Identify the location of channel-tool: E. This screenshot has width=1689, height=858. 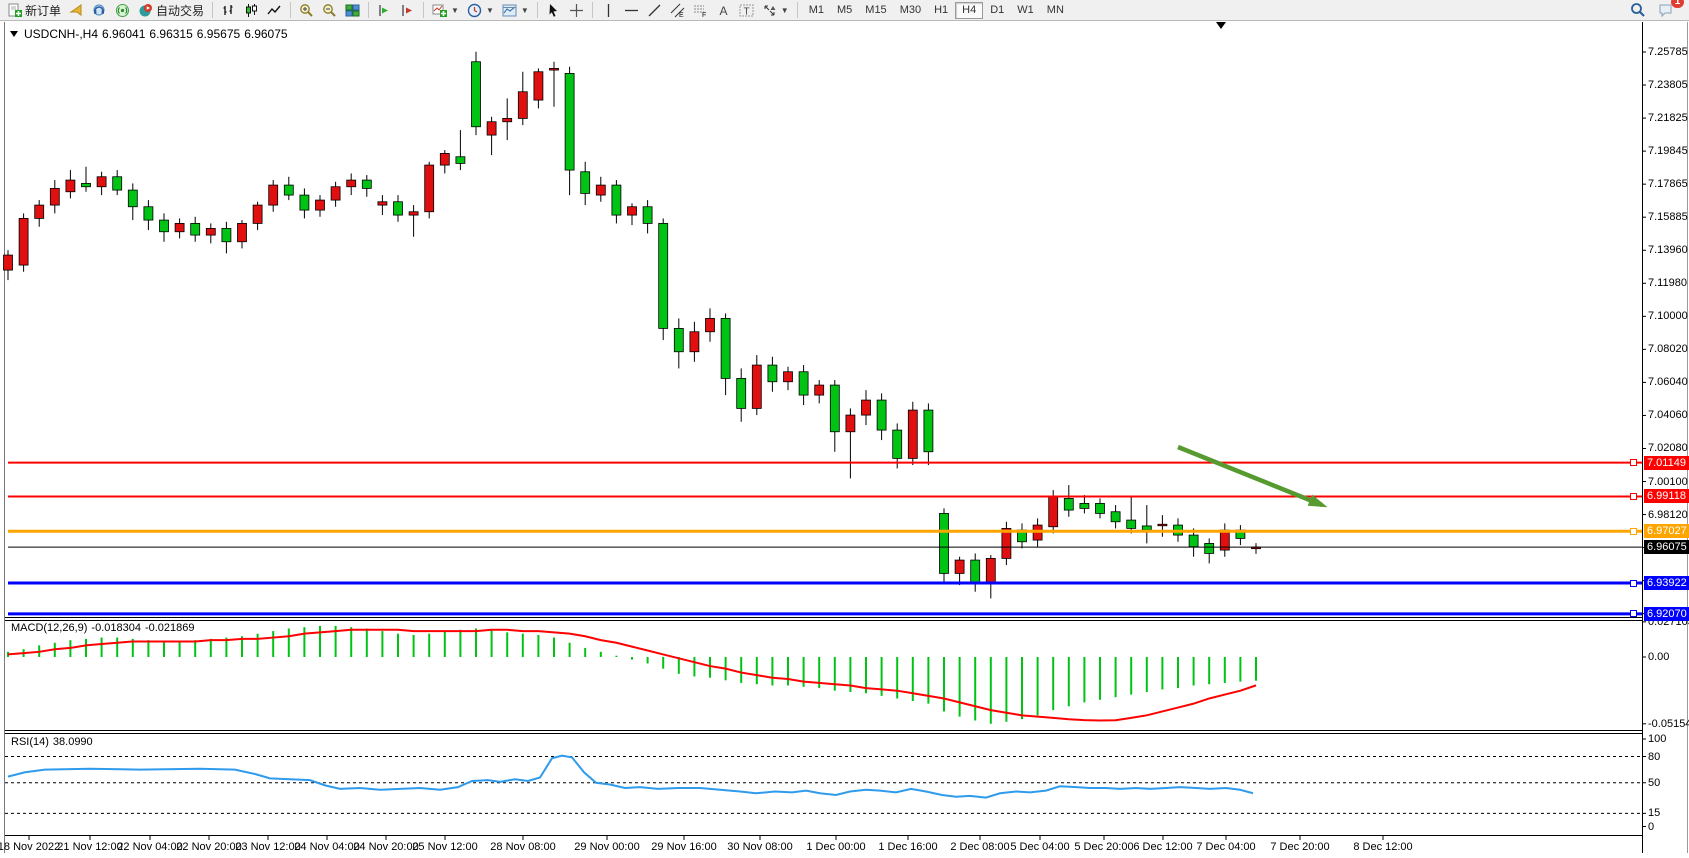
(677, 10).